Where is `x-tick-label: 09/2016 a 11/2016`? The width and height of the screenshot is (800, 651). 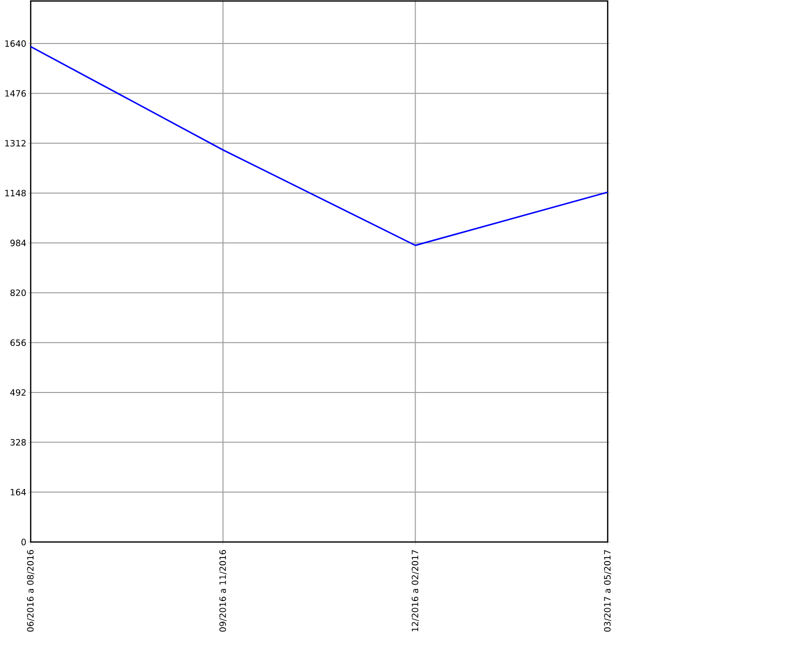
x-tick-label: 09/2016 a 11/2016 is located at coordinates (223, 591).